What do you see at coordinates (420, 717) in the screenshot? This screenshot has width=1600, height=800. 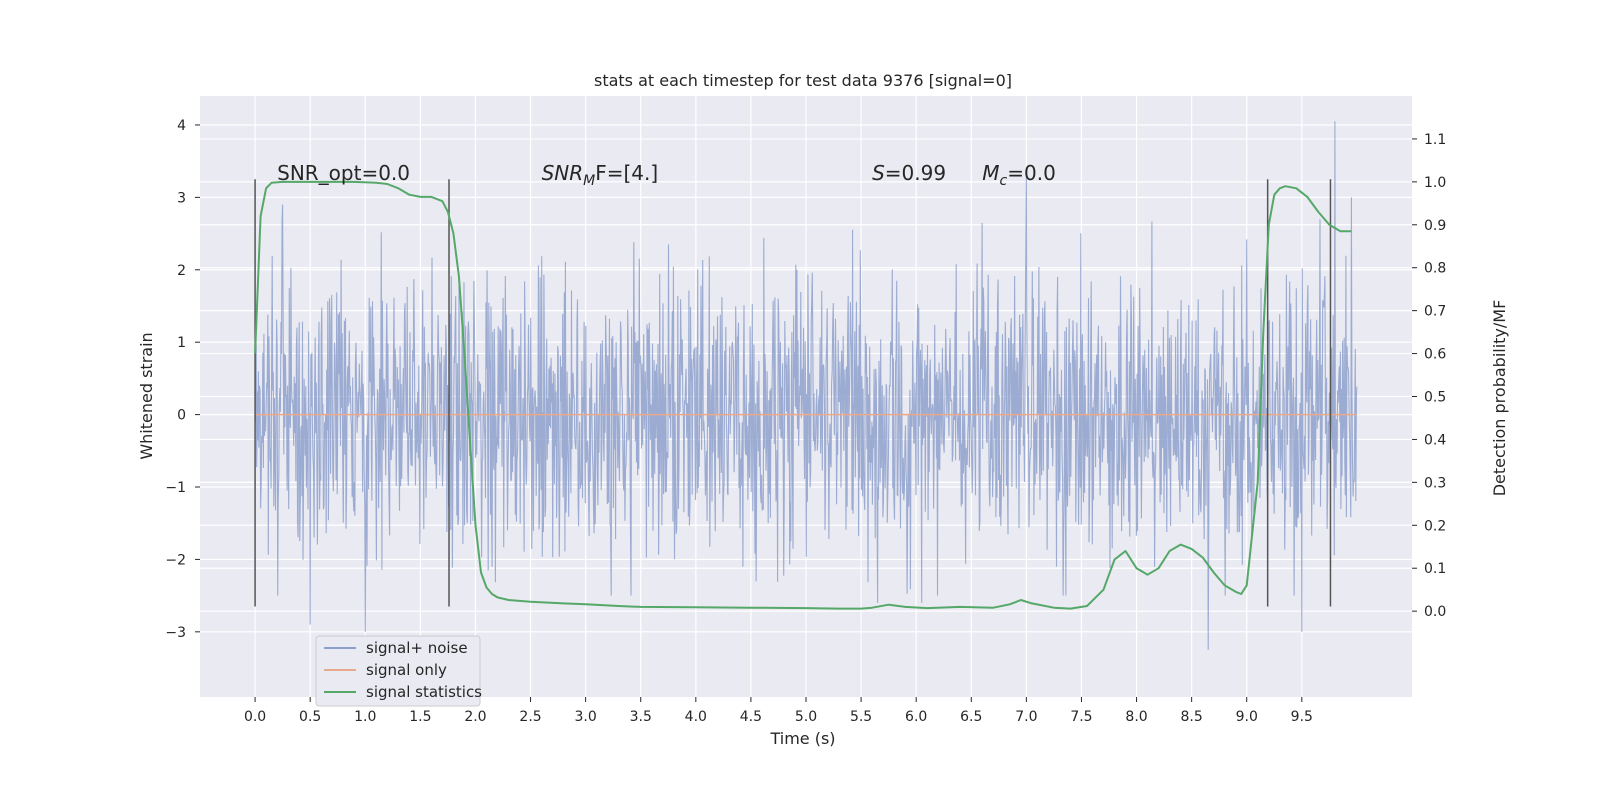 I see `x-tick-label: 1.5` at bounding box center [420, 717].